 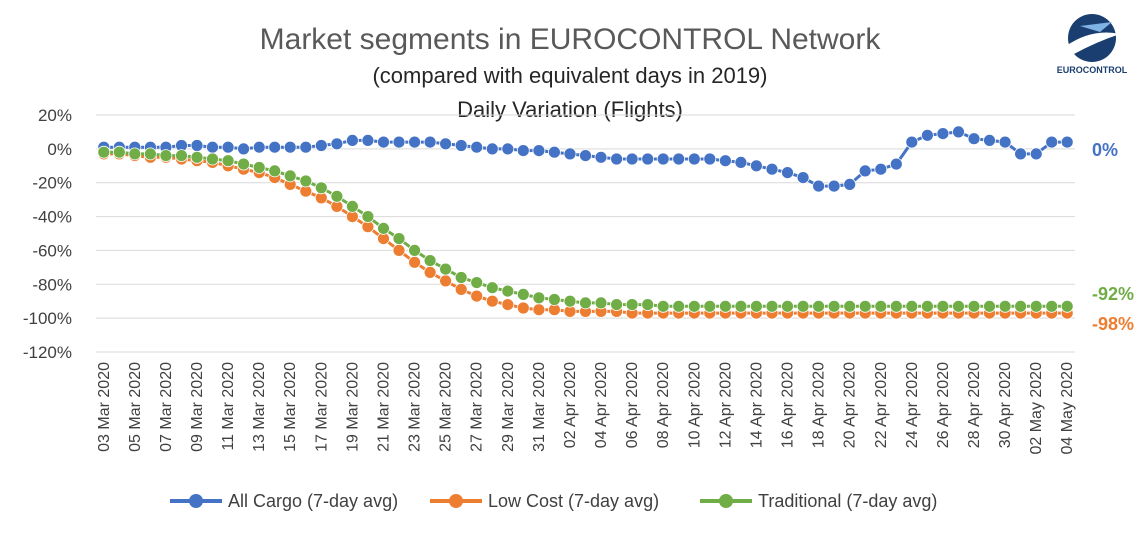 What do you see at coordinates (573, 501) in the screenshot?
I see `legend-label: Low Cost (7-day avg)` at bounding box center [573, 501].